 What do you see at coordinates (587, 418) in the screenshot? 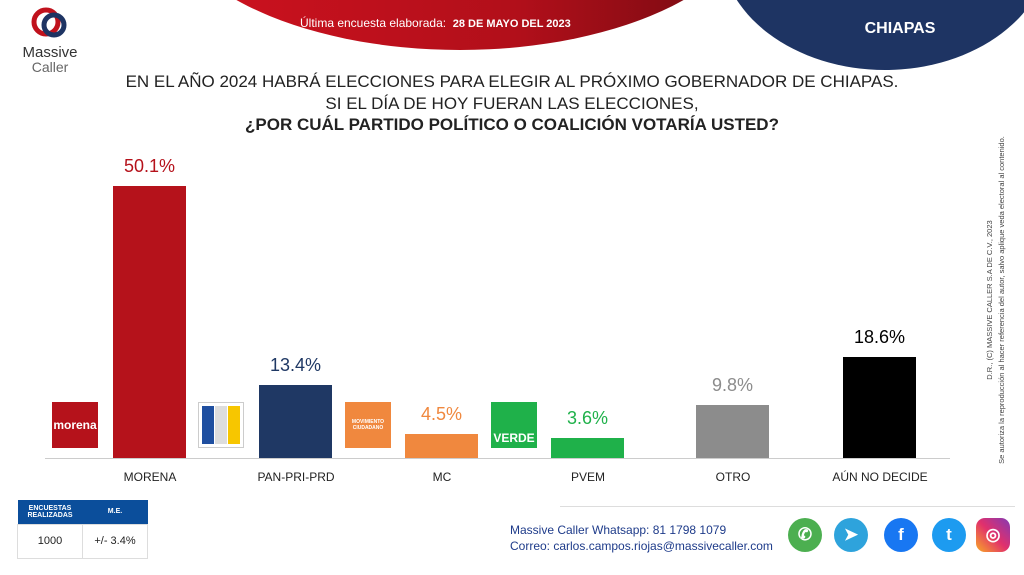
I see `bar-value-label: 3.6%` at bounding box center [587, 418].